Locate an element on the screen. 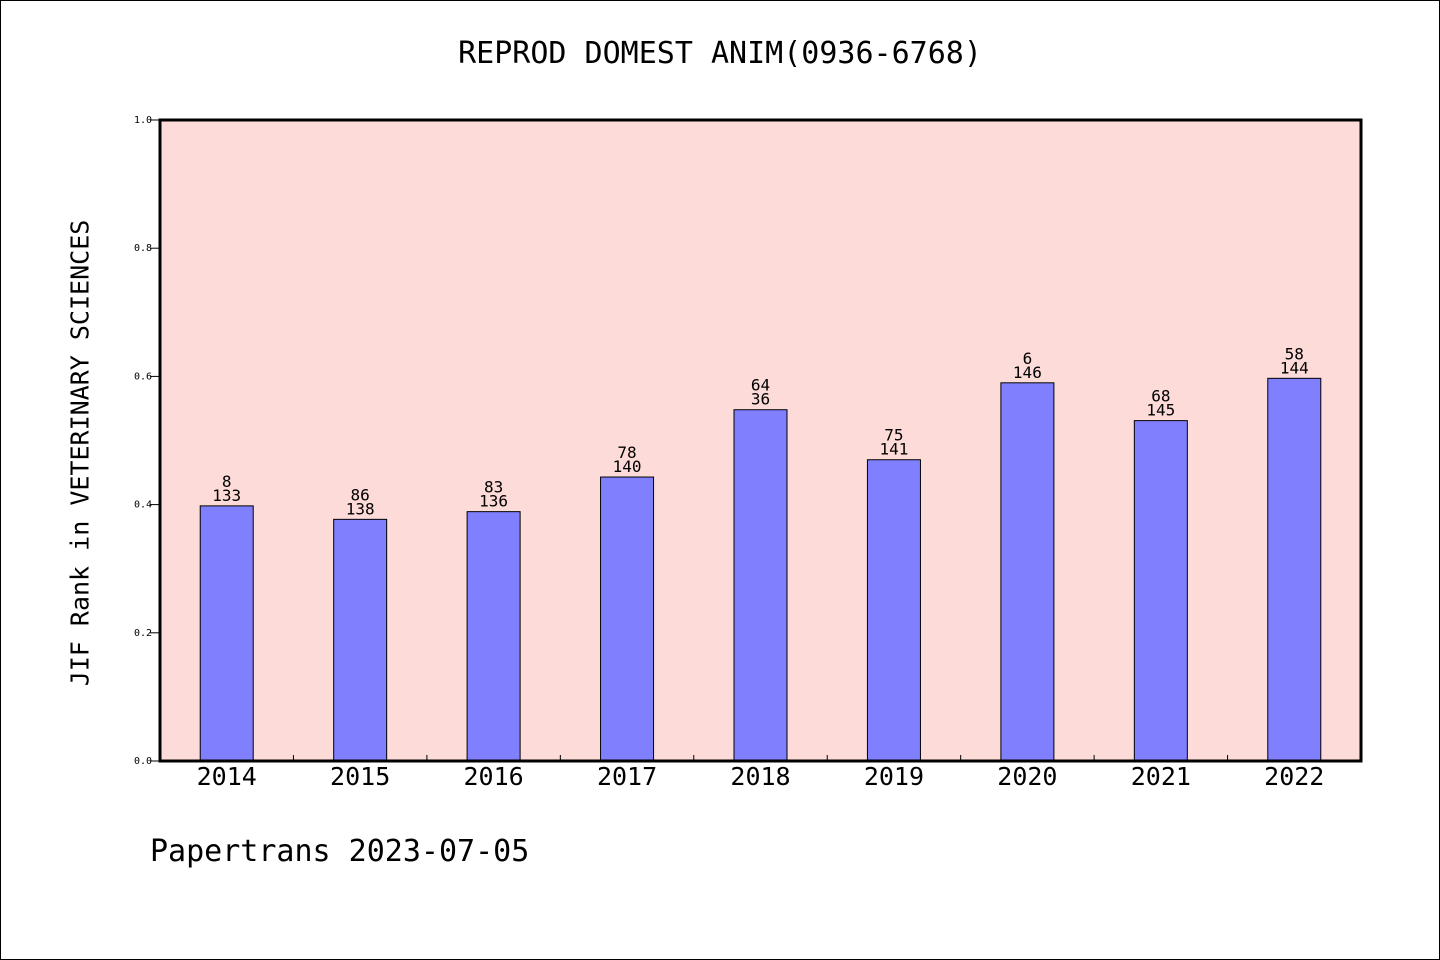 Image resolution: width=1440 pixels, height=960 pixels. y-tick-label: 0.6 is located at coordinates (143, 376).